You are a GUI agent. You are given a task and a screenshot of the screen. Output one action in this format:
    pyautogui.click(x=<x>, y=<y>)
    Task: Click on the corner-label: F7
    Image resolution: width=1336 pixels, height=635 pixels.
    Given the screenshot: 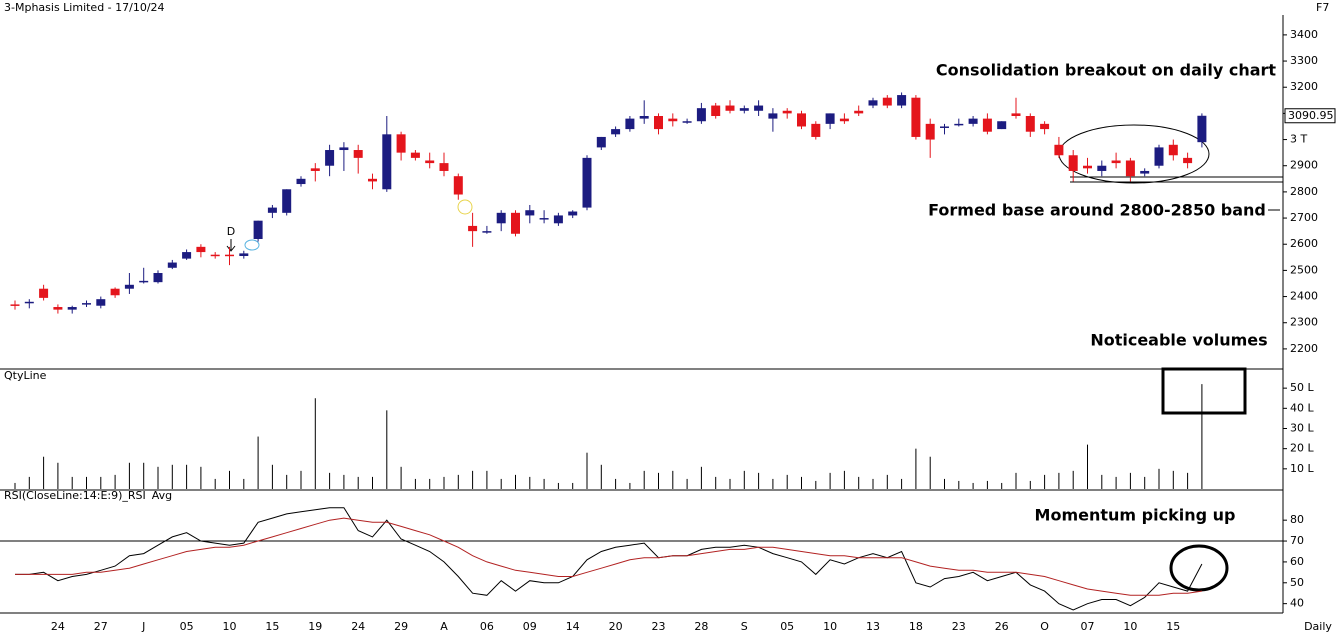 What is the action you would take?
    pyautogui.click(x=1322, y=7)
    